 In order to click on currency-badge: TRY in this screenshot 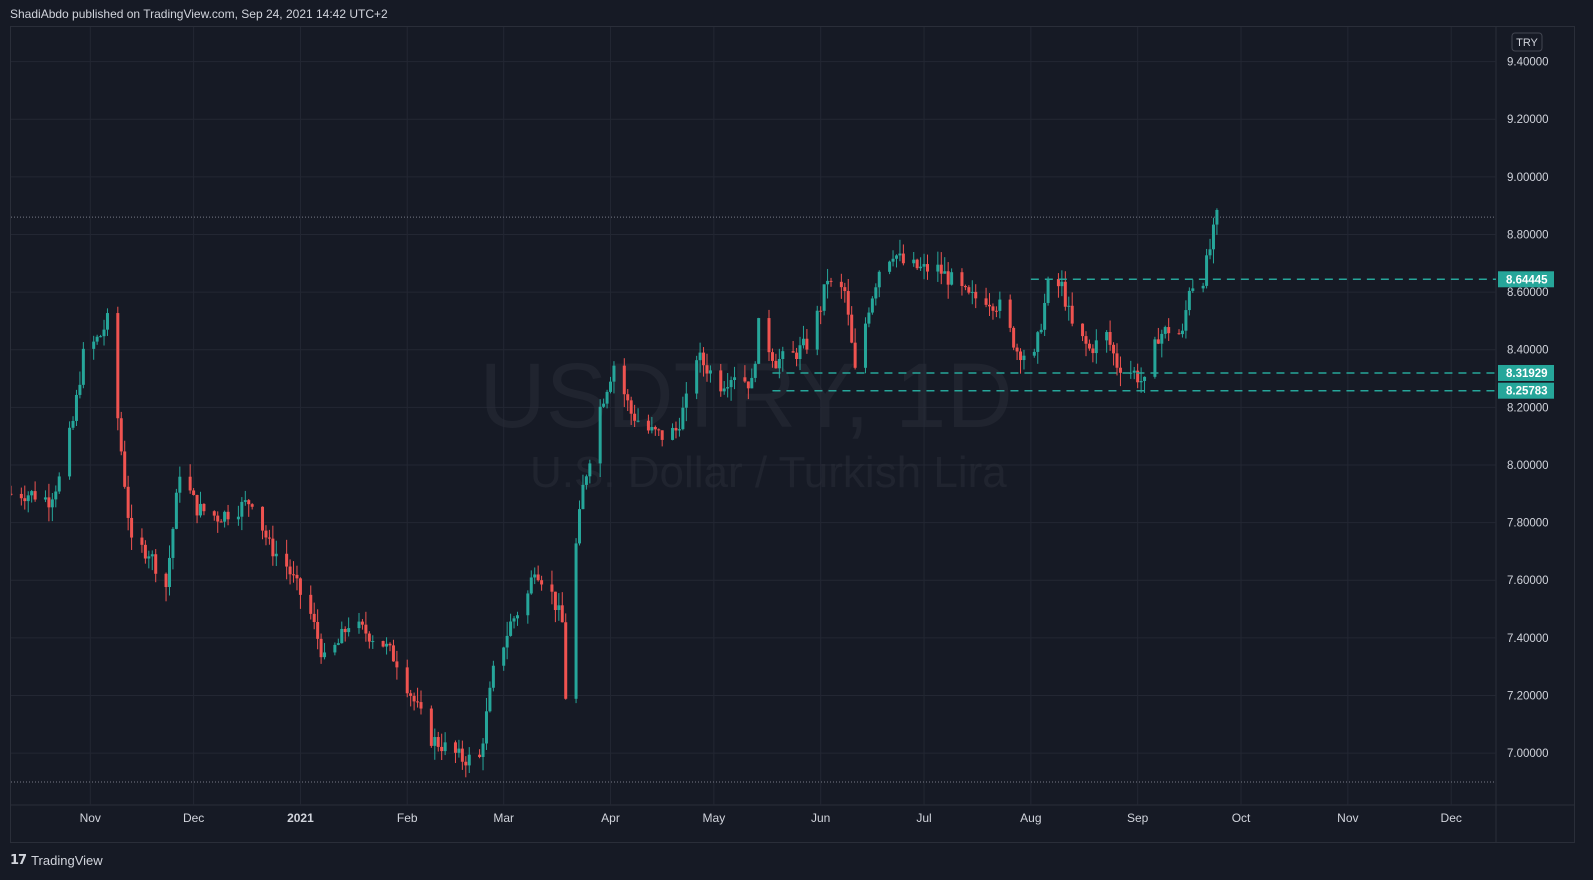, I will do `click(1527, 42)`.